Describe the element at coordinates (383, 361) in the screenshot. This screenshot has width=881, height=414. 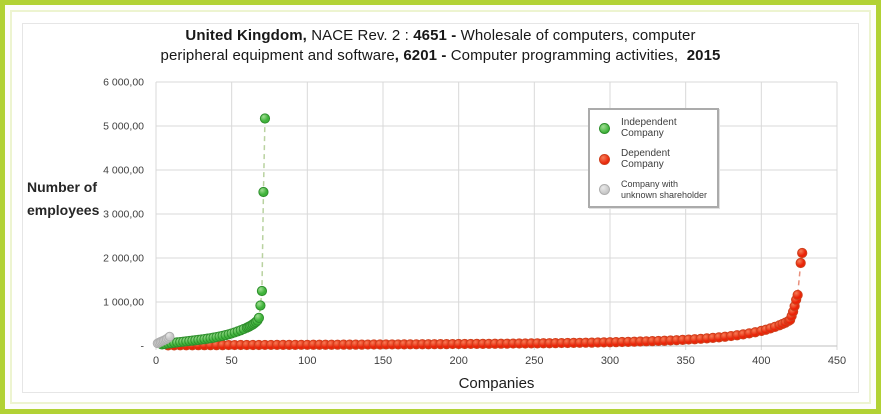
I see `x-tick-label: 150` at that location.